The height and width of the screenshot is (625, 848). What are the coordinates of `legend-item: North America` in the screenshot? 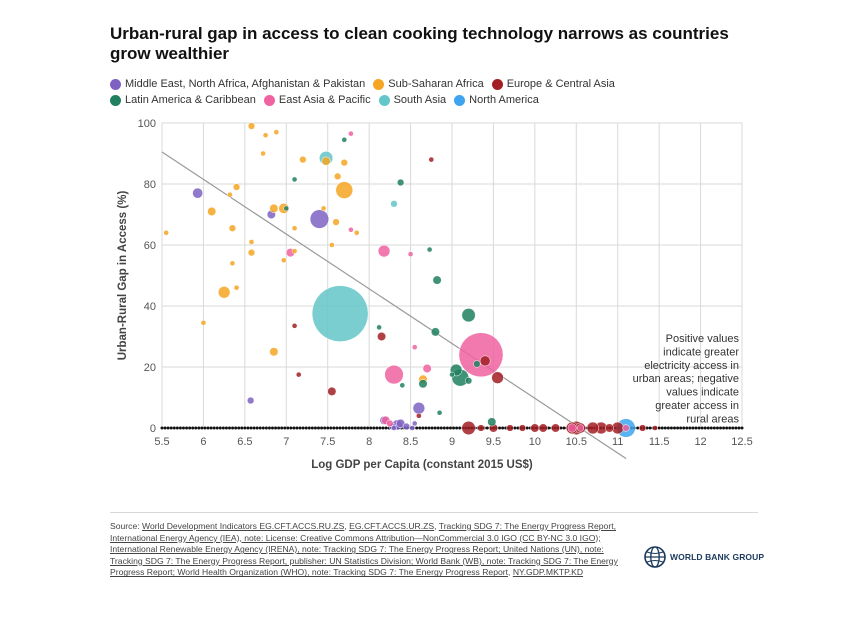 It's located at (496, 100).